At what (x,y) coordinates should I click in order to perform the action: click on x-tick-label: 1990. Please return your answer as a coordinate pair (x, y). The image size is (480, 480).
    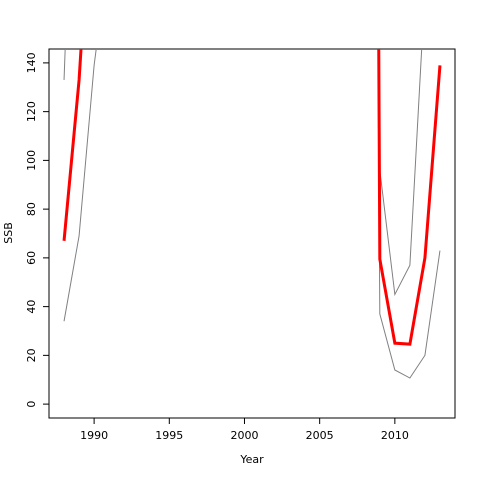
    Looking at the image, I should click on (94, 435).